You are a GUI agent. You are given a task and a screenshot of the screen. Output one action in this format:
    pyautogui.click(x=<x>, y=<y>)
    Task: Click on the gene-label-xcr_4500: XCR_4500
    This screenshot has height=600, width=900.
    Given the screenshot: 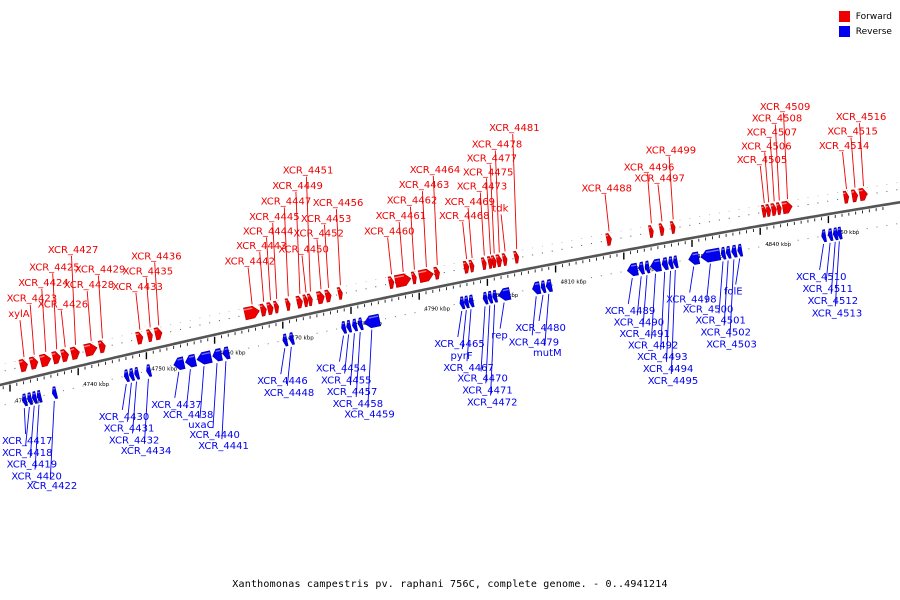 What is the action you would take?
    pyautogui.click(x=708, y=310)
    